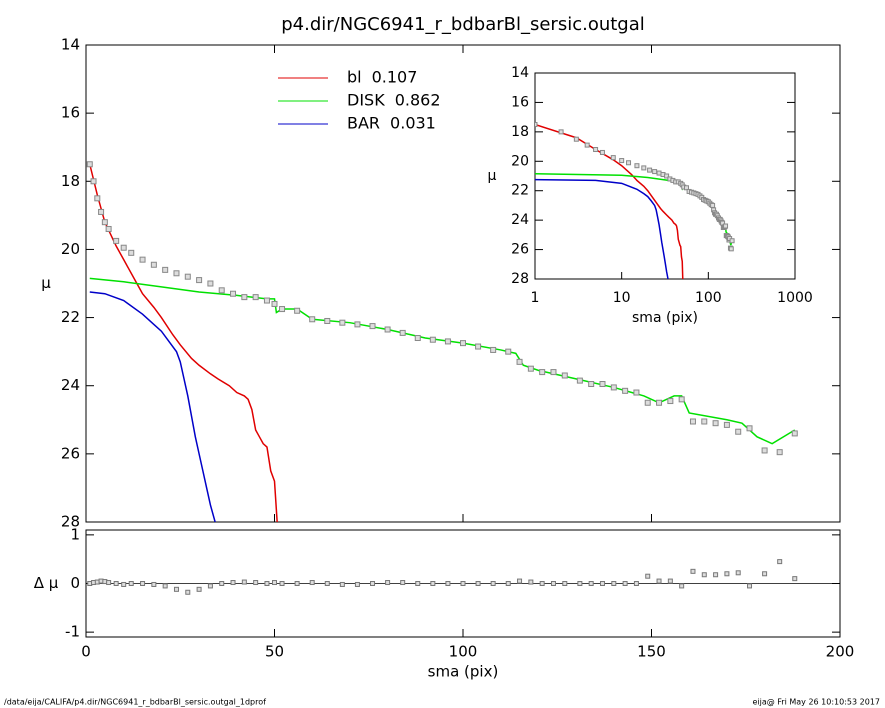  Describe the element at coordinates (354, 77) in the screenshot. I see `legend-name: bl` at that location.